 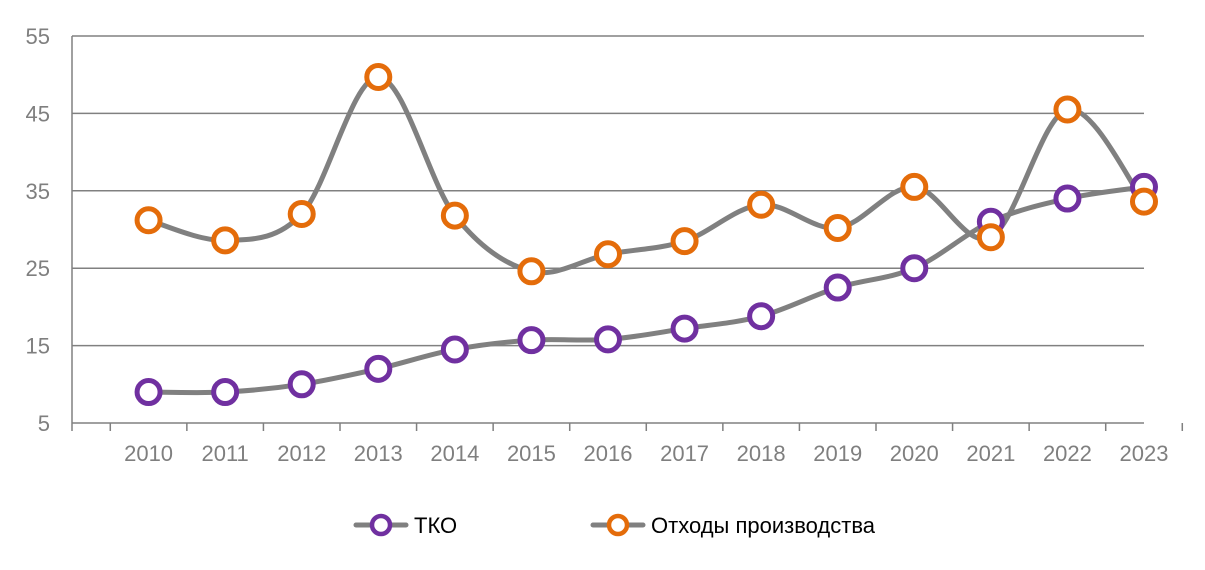 I want to click on legend-label-2: Отходы производства, so click(x=763, y=525).